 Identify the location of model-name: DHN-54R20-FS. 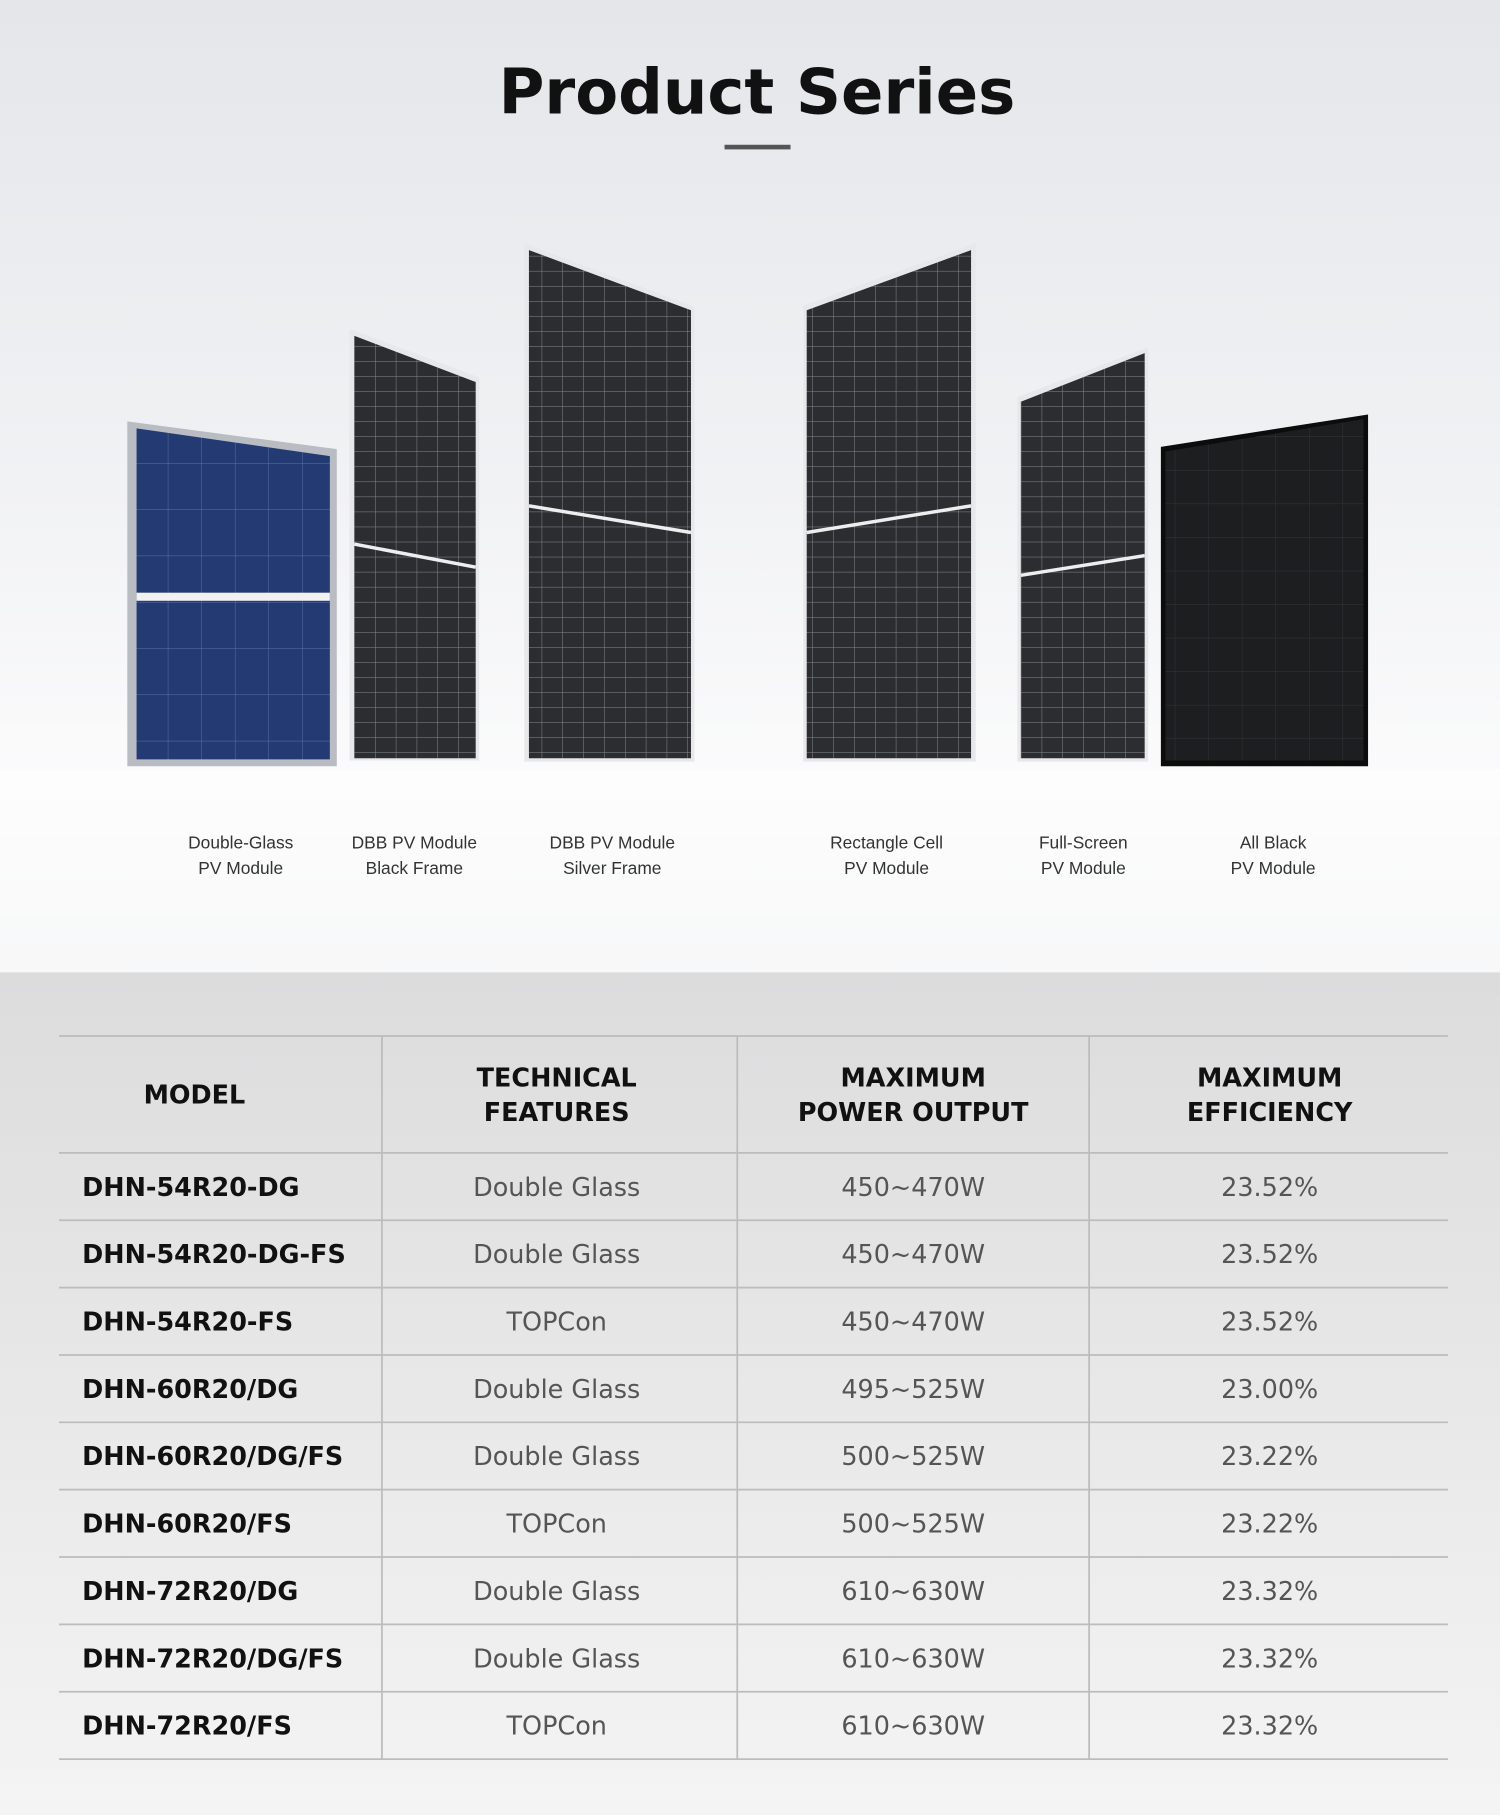
(187, 1323).